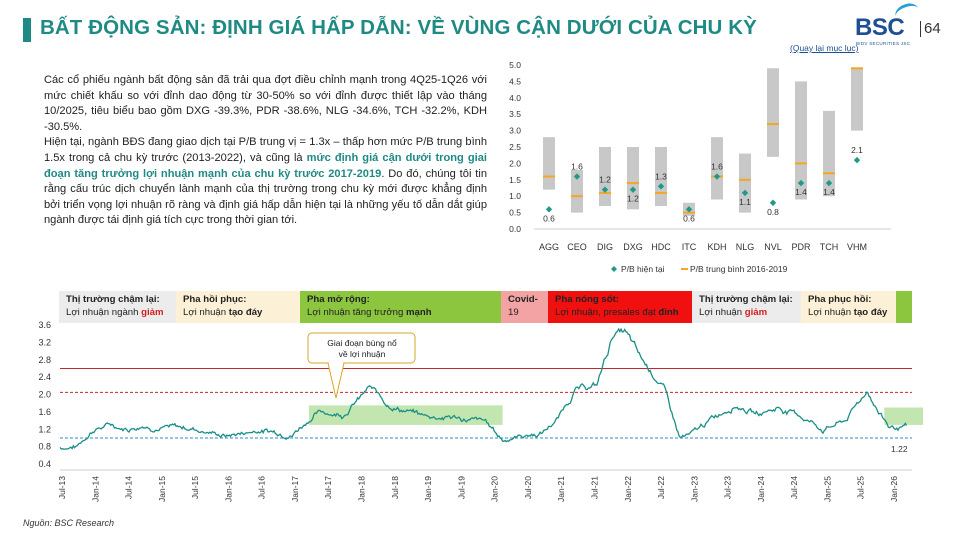 This screenshot has width=954, height=539. What do you see at coordinates (689, 247) in the screenshot?
I see `bar-category-label: ITC` at bounding box center [689, 247].